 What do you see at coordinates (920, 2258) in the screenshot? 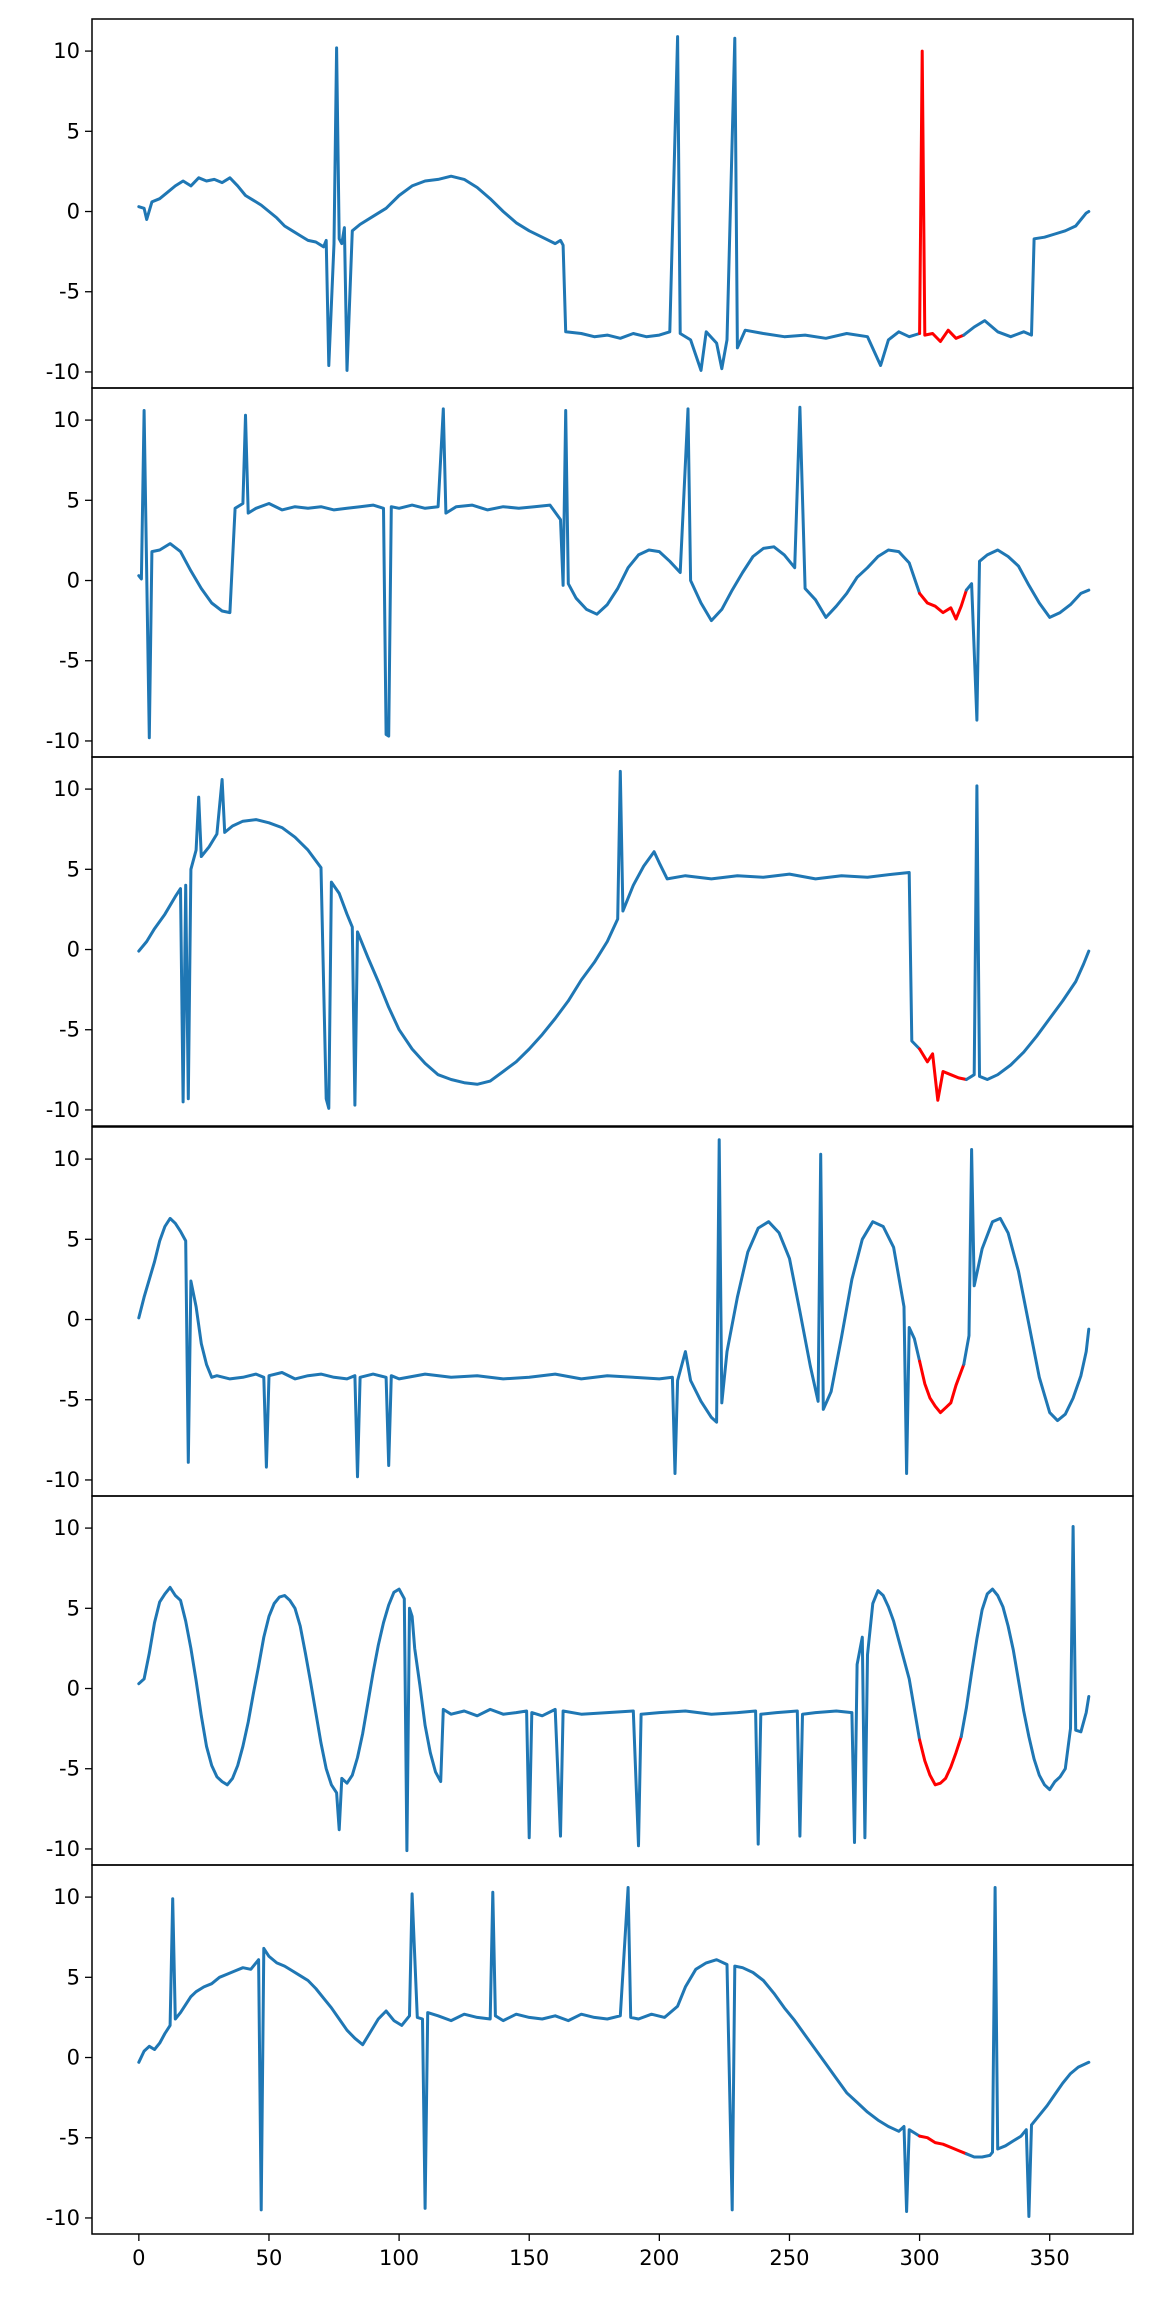
I see `x-tick-label: 300` at bounding box center [920, 2258].